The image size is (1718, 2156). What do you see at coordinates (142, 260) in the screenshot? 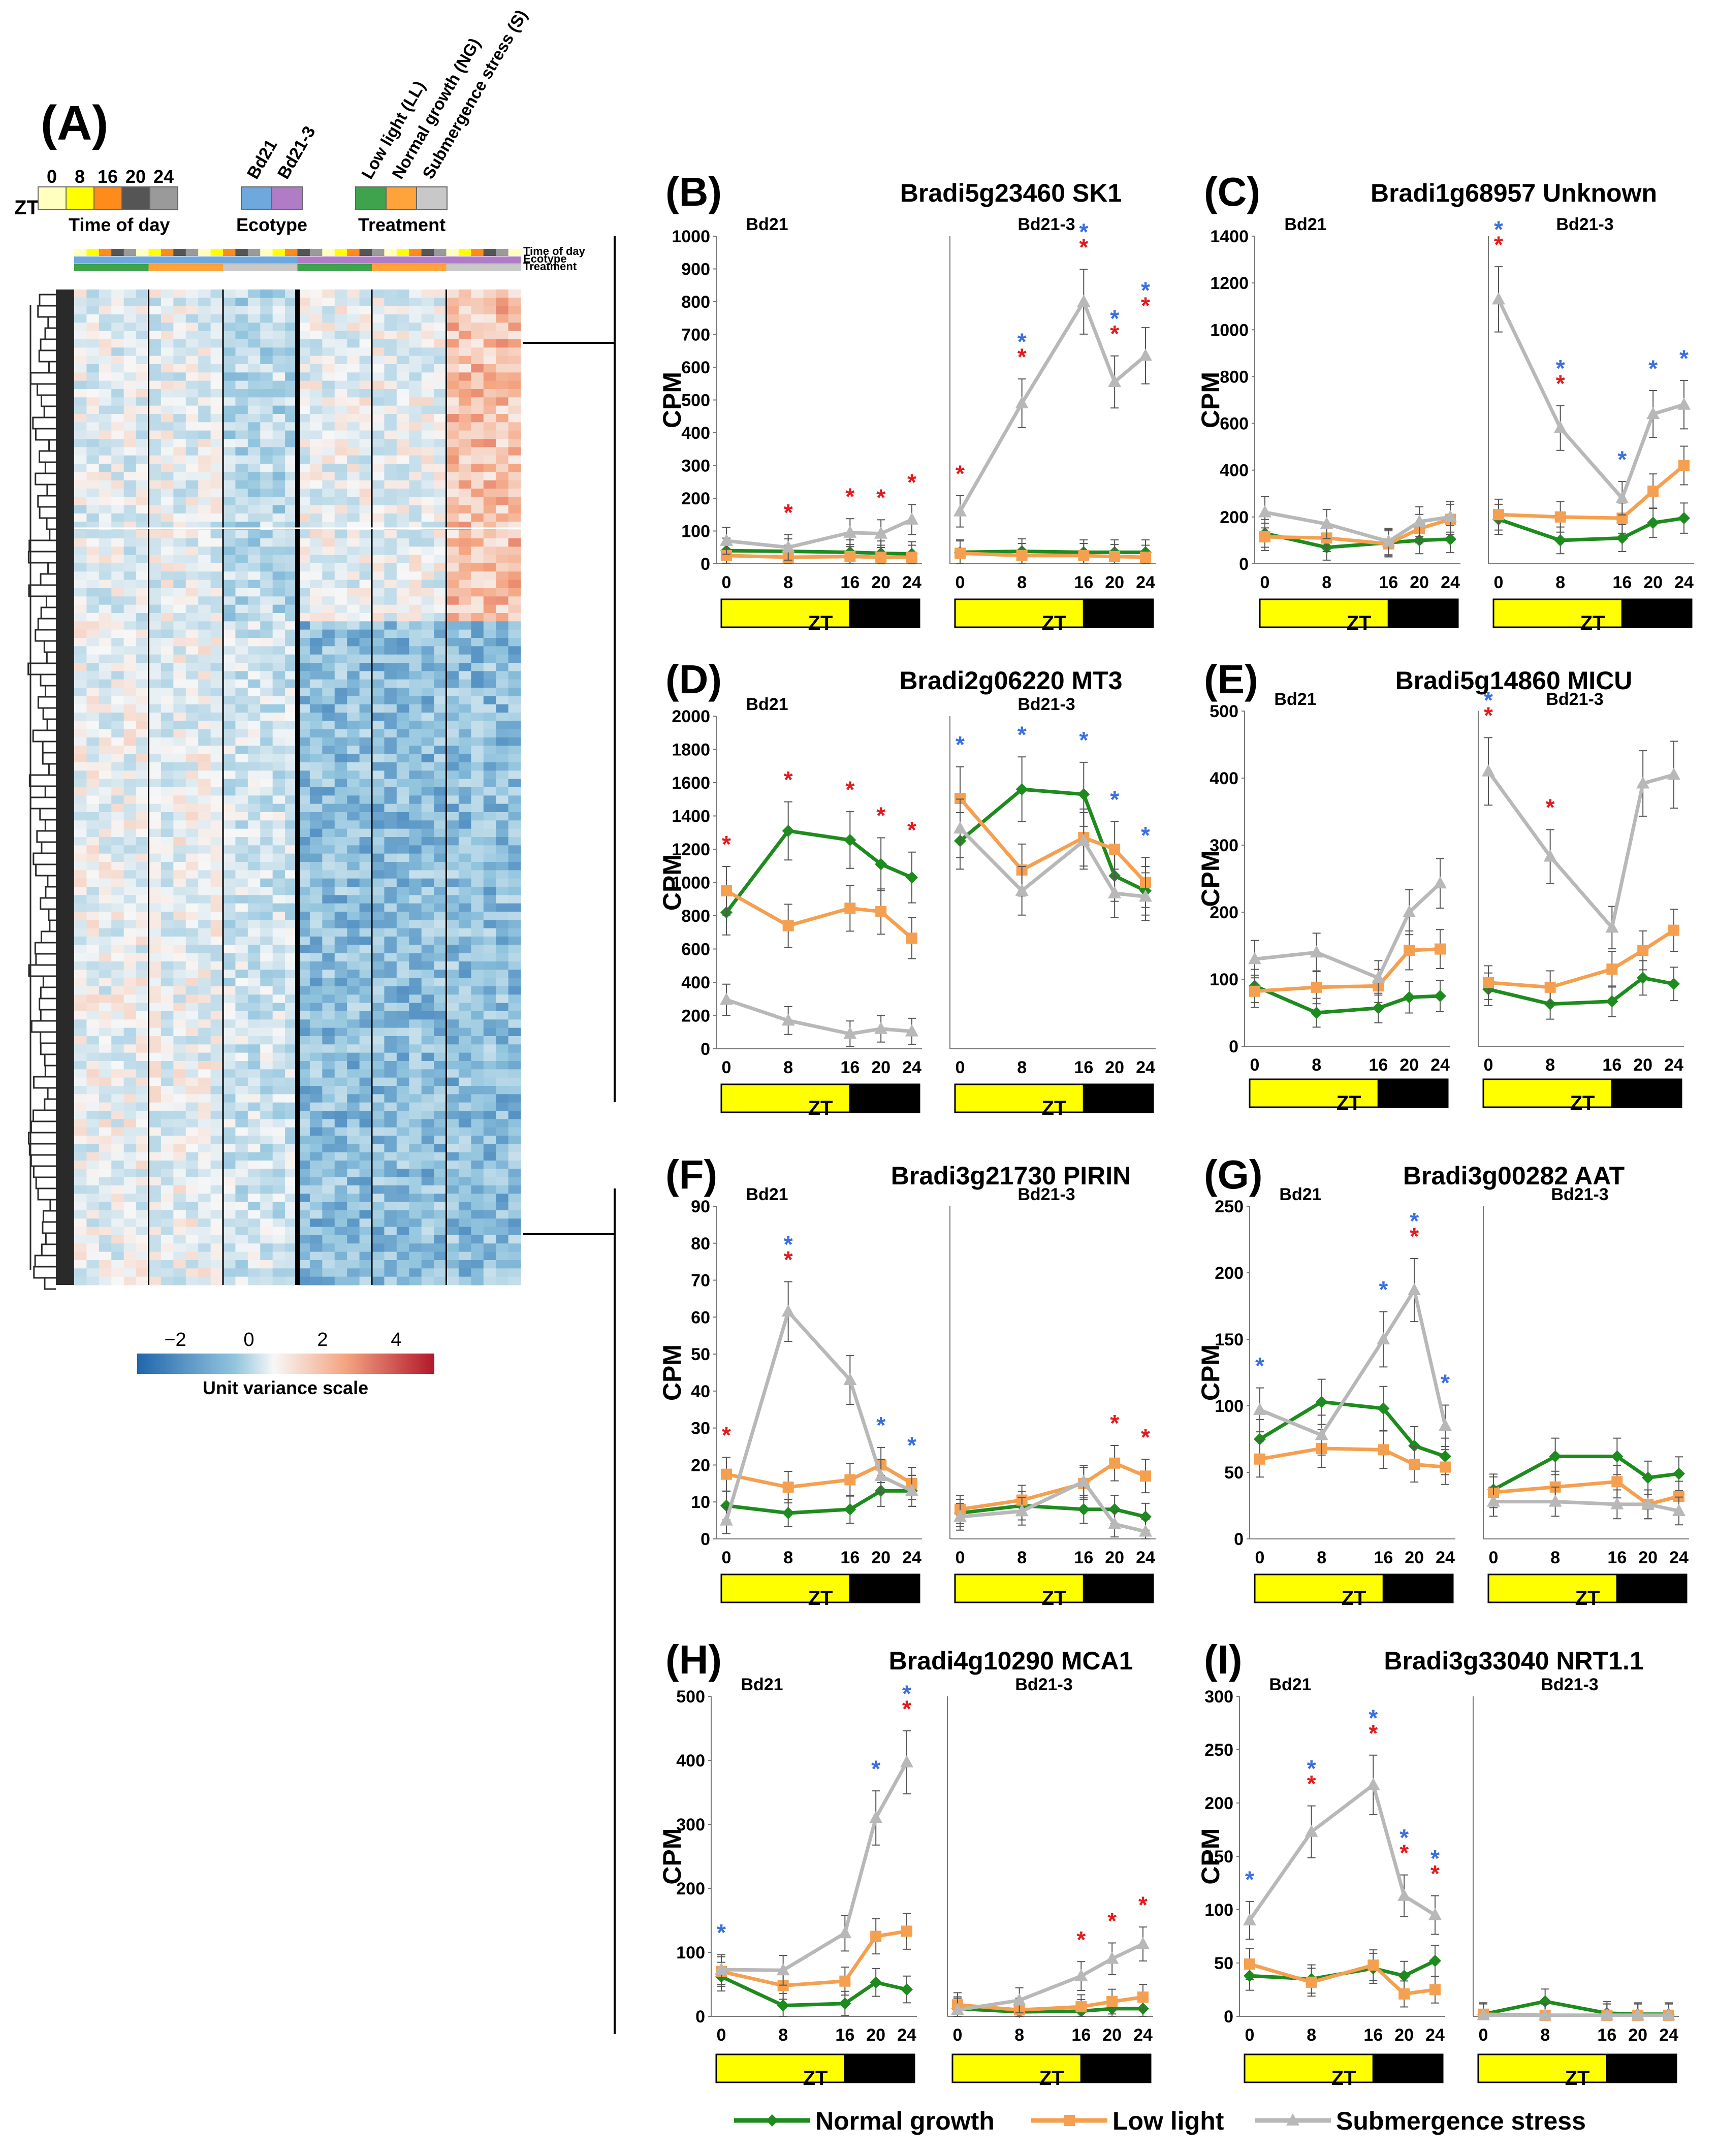
I see `annot-ecotype-cell` at bounding box center [142, 260].